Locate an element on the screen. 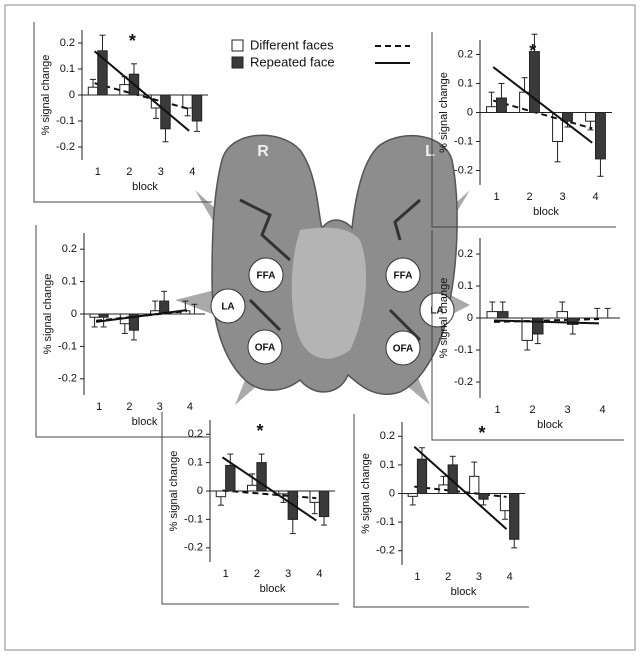  sulci is located at coordinates (330, 270).